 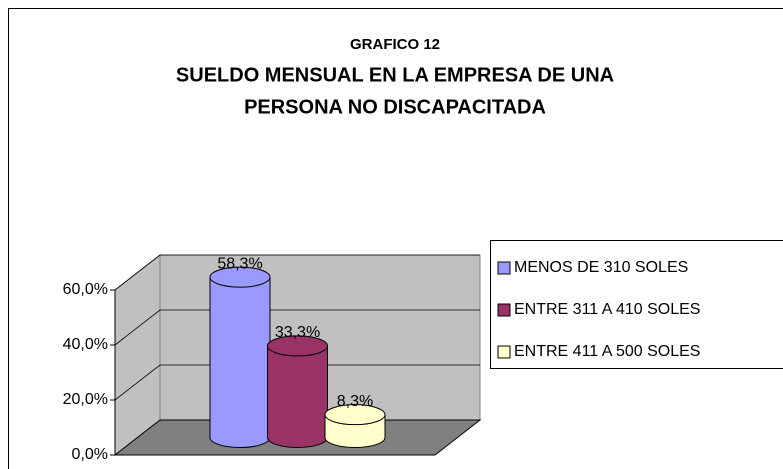 I want to click on legend-label: ENTRE 311 A 410 SOLES, so click(x=607, y=309).